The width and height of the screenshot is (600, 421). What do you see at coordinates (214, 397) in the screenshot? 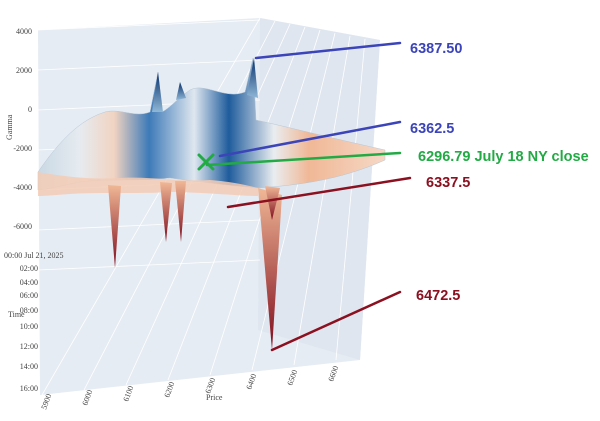
I see `price-axis-title: Price` at bounding box center [214, 397].